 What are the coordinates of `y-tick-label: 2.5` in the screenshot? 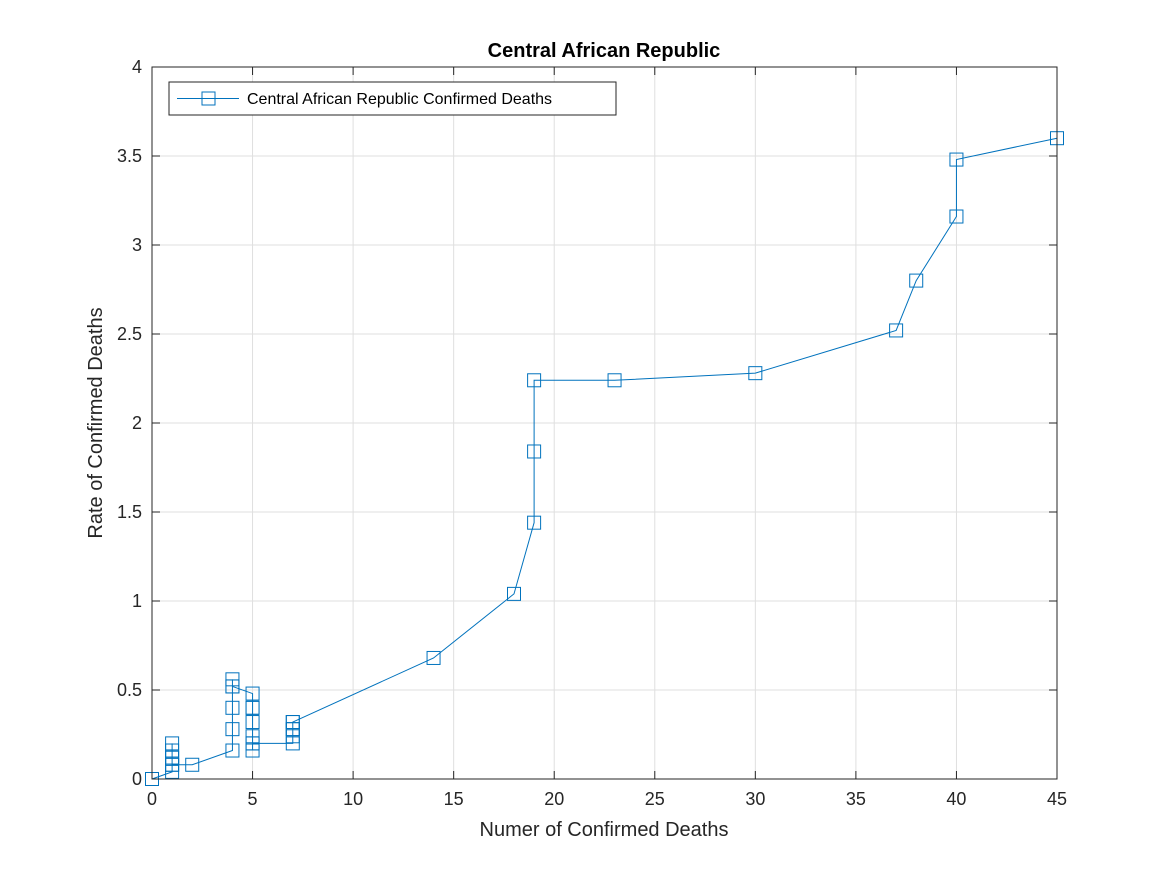 It's located at (129, 334).